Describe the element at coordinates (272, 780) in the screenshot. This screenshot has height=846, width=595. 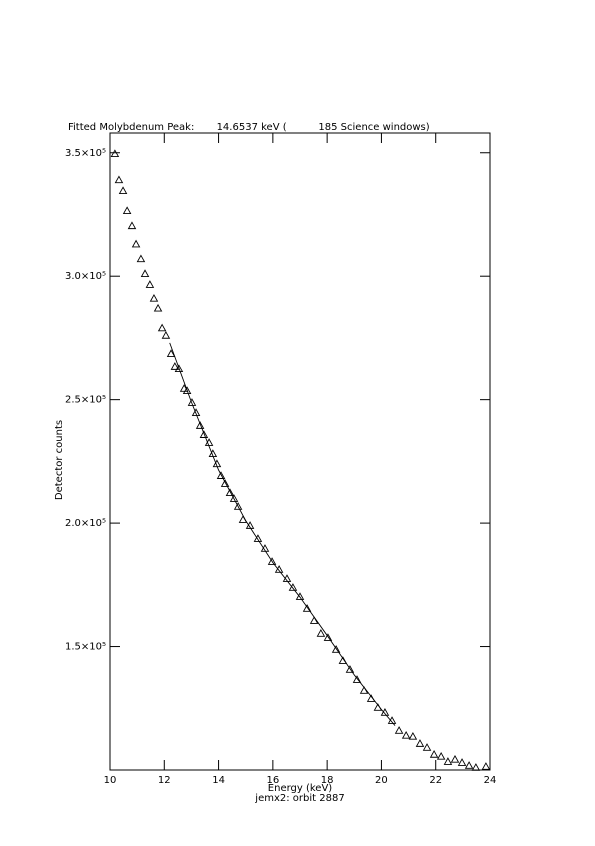
I see `x-tick-label: 16` at that location.